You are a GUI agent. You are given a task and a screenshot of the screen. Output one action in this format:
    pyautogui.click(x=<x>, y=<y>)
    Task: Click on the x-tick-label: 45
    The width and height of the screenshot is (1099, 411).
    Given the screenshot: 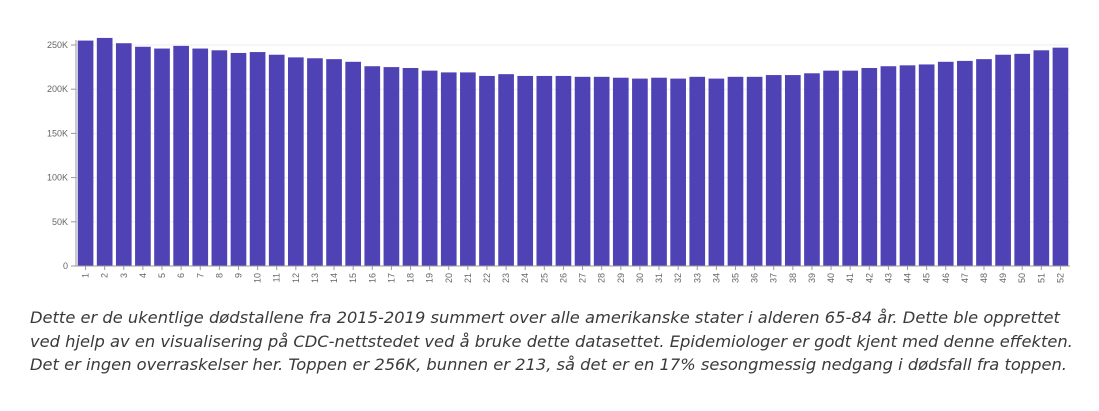 What is the action you would take?
    pyautogui.click(x=927, y=278)
    